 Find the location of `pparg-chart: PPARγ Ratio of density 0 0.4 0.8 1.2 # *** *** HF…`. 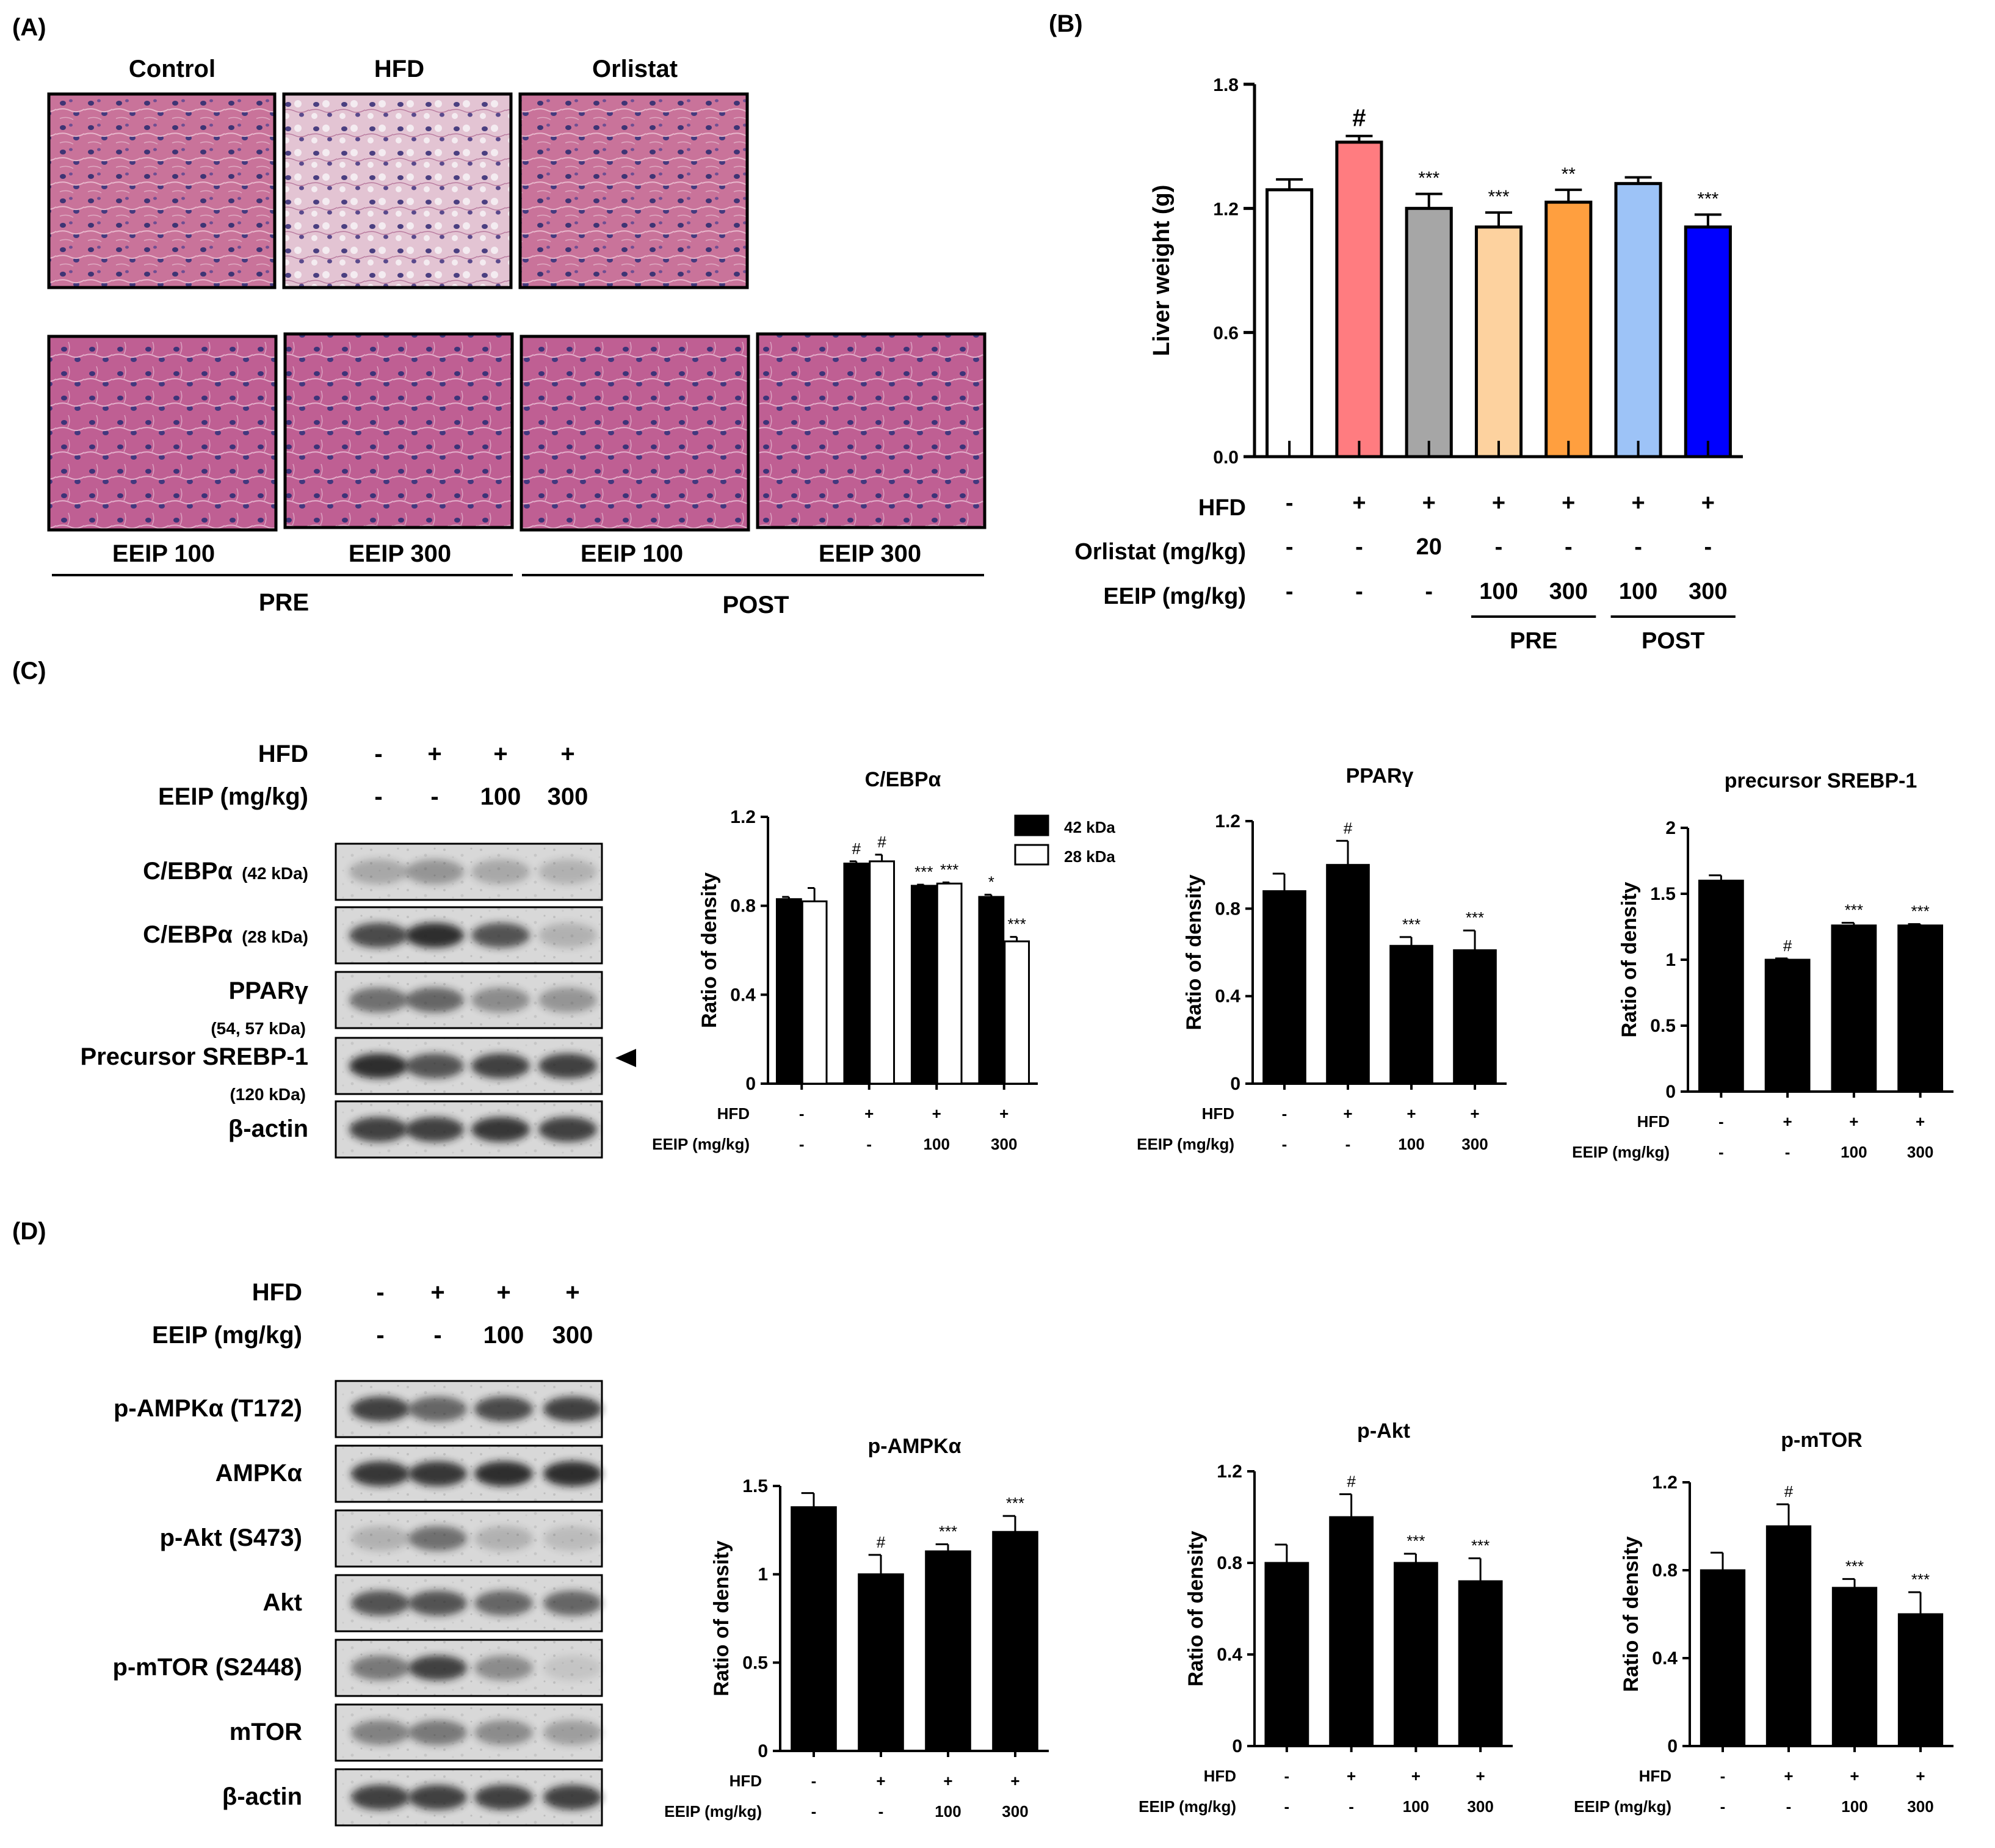

pparg-chart: PPARγ Ratio of density 0 0.4 0.8 1.2 # *** *** HF… is located at coordinates (1322, 958).